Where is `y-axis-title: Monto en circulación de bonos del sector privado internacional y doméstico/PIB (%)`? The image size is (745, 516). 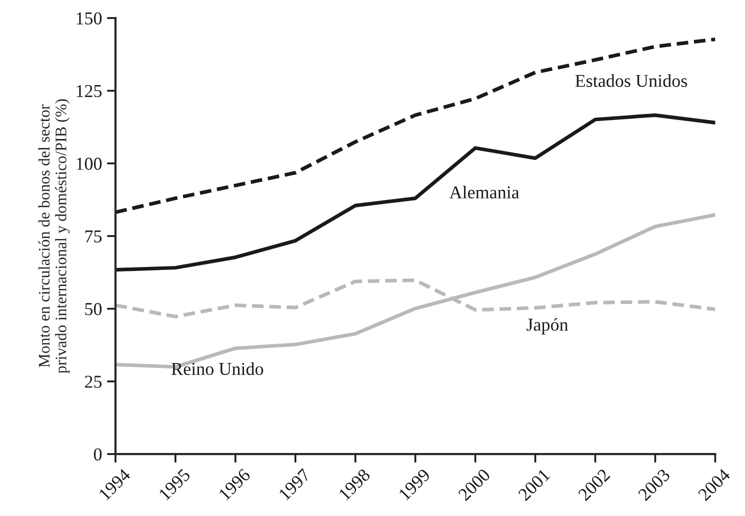
y-axis-title: Monto en circulación de bonos del sector privado internacional y doméstico/PIB (%) is located at coordinates (54, 236).